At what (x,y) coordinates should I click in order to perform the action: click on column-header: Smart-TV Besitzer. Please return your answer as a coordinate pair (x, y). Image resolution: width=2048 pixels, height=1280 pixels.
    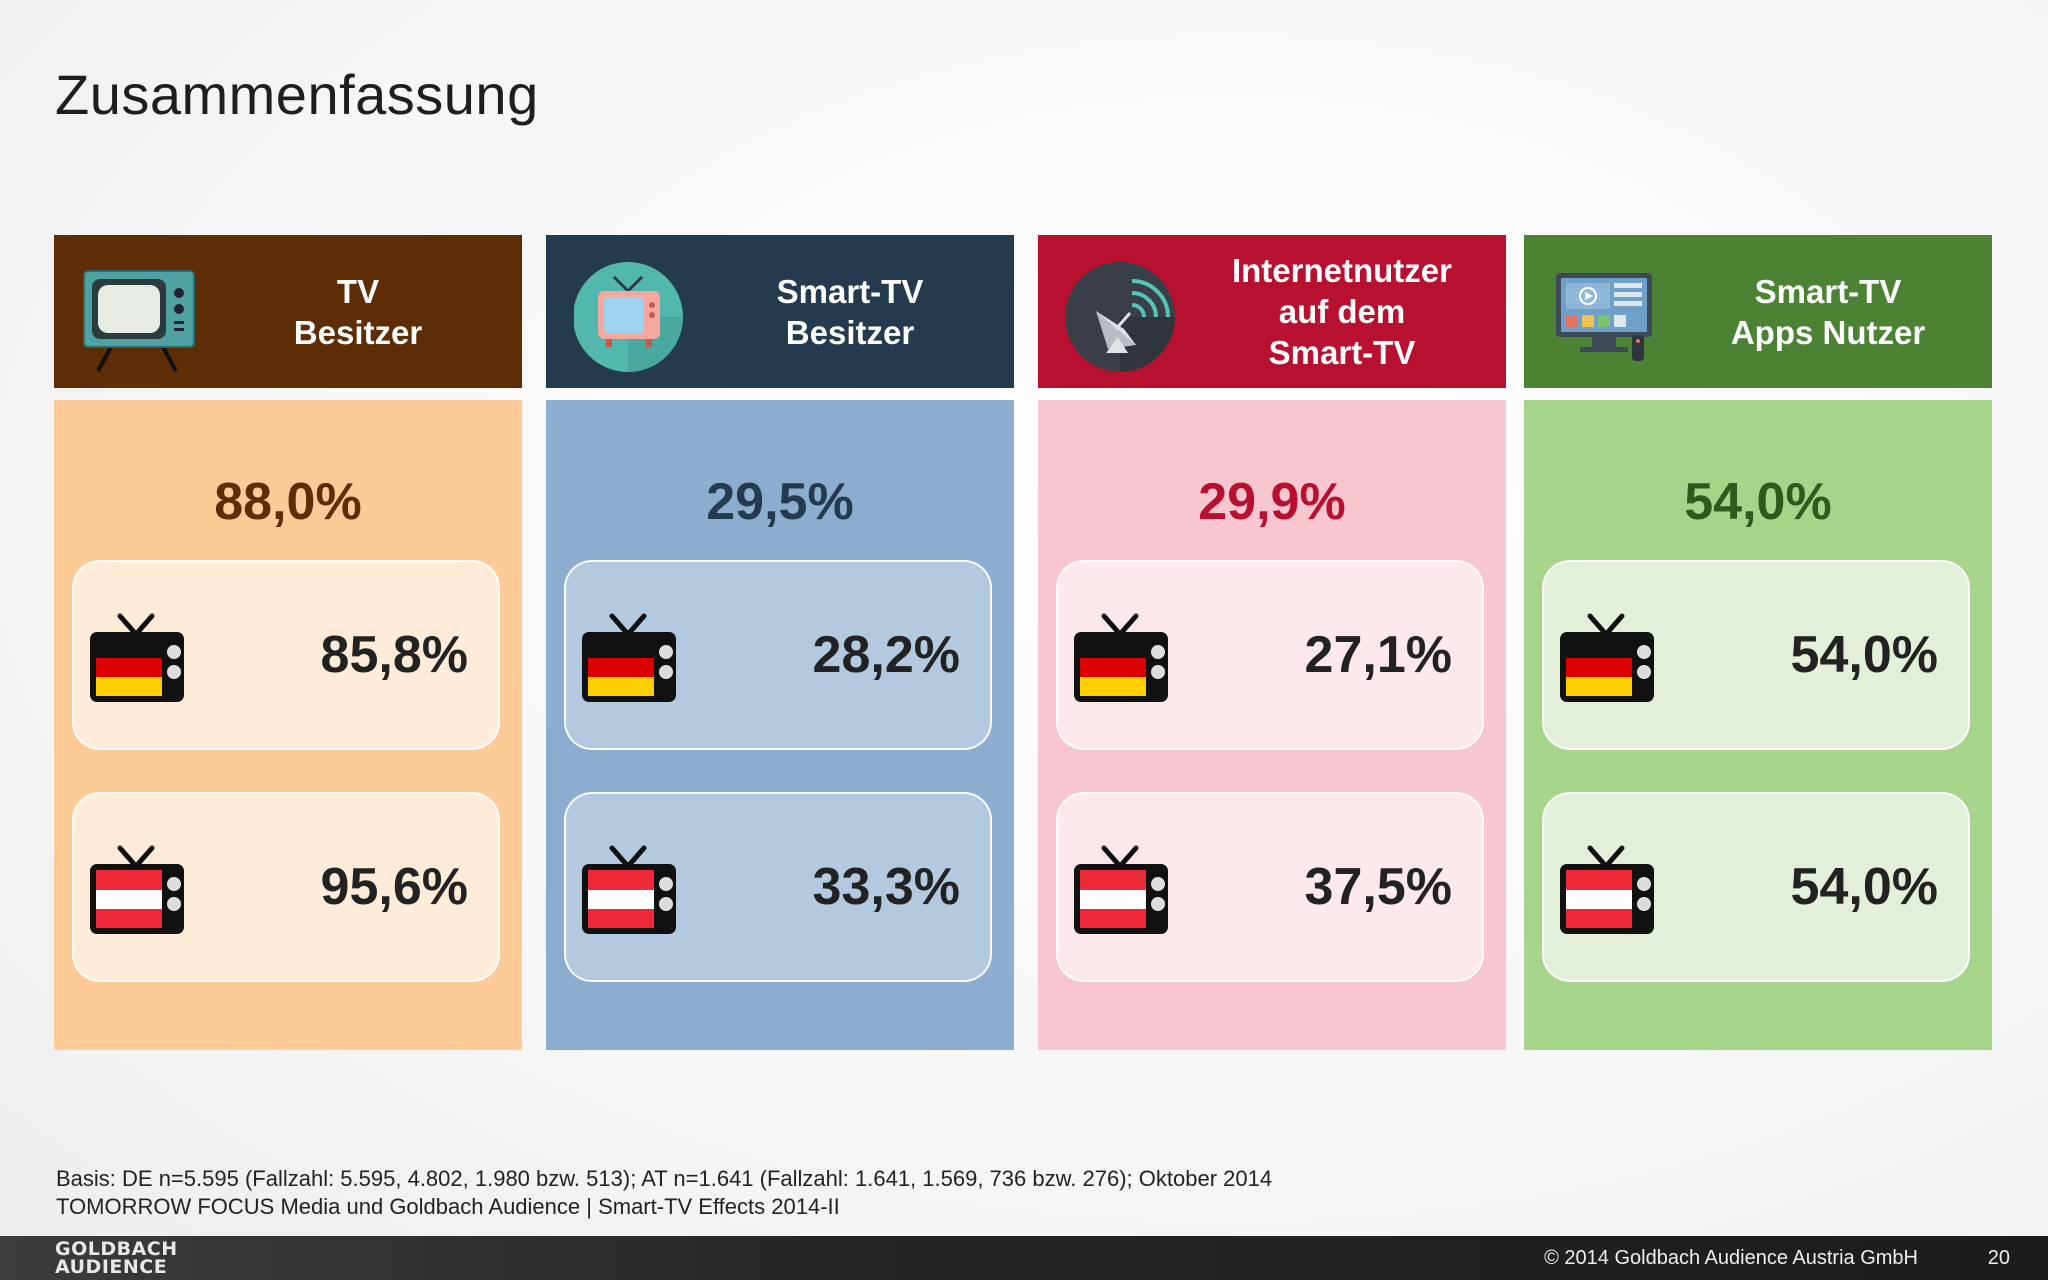
    Looking at the image, I should click on (780, 311).